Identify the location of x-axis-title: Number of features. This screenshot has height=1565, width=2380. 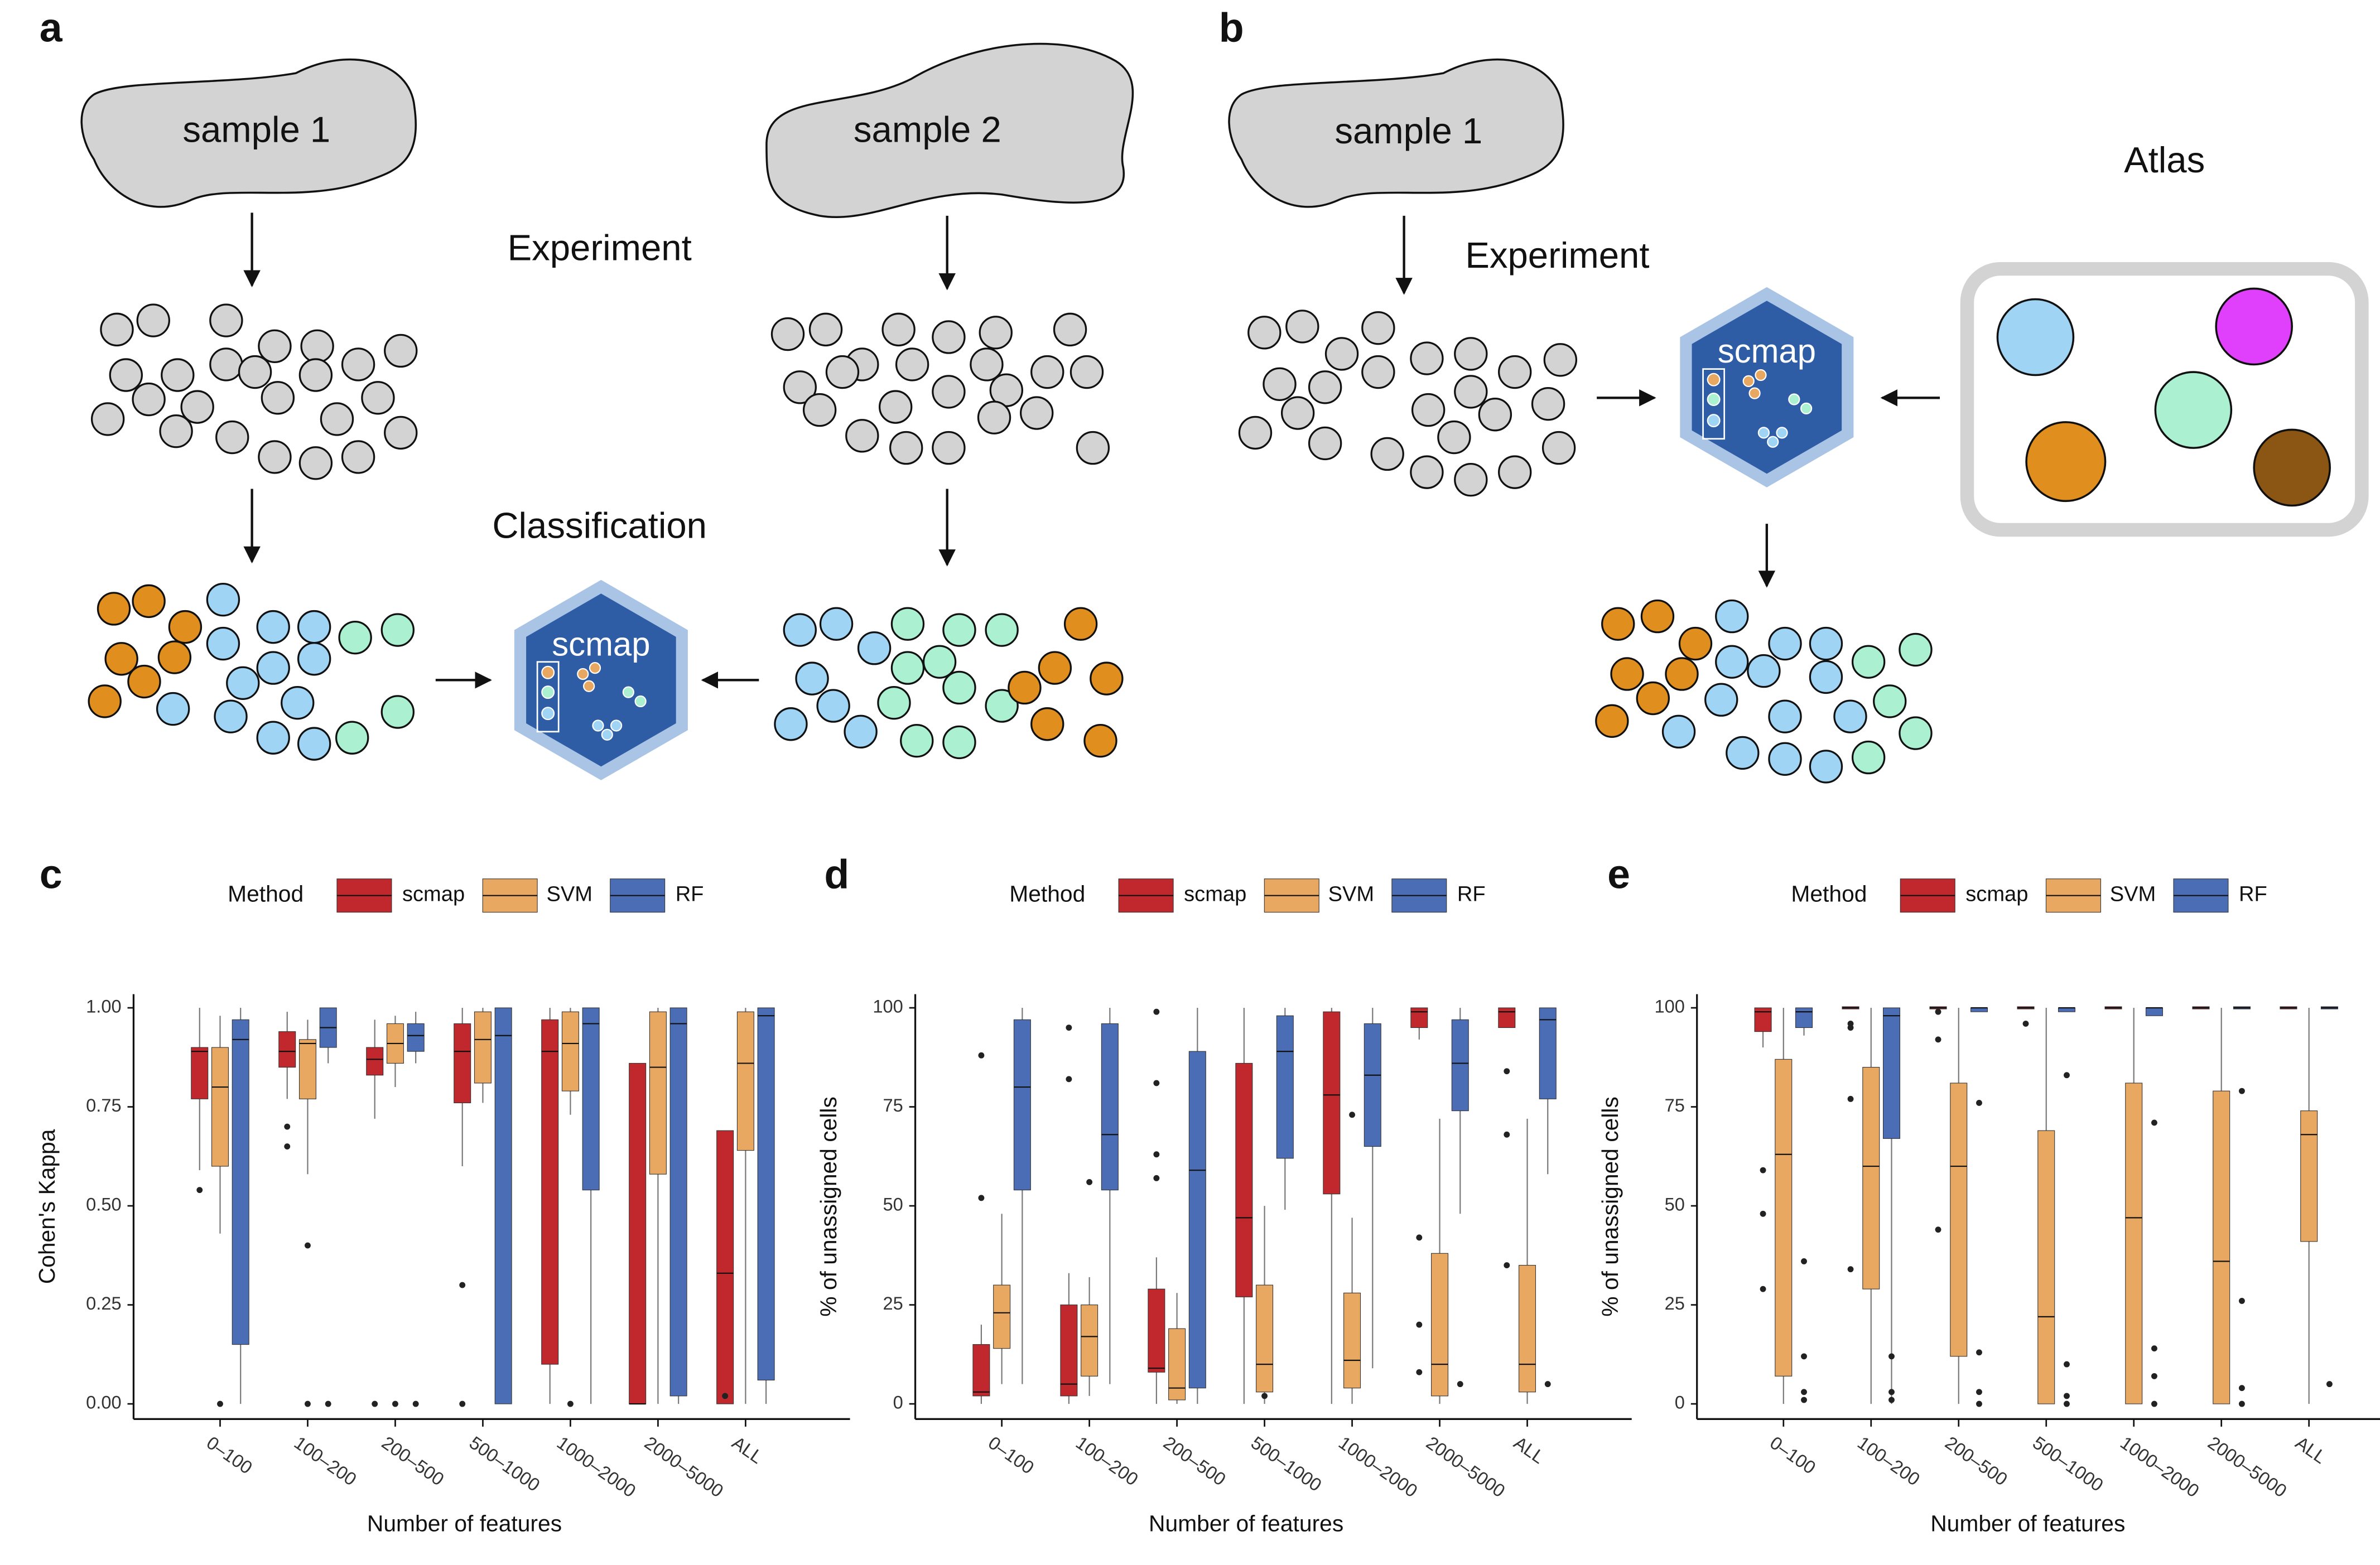
(464, 1524).